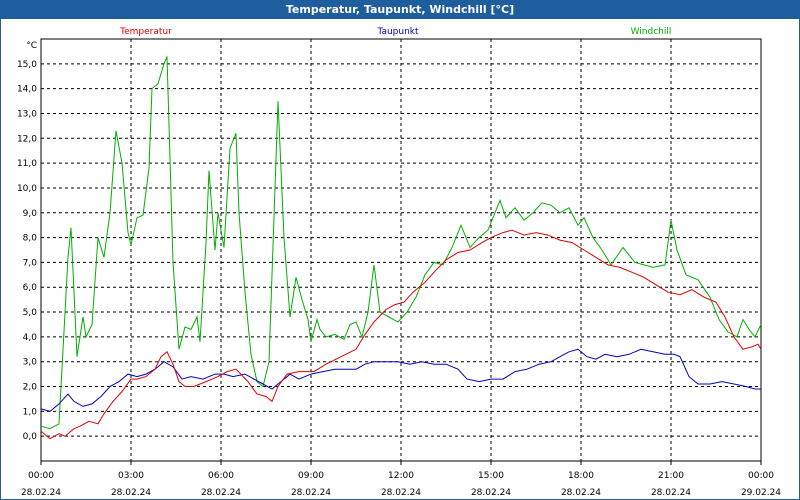 Image resolution: width=800 pixels, height=500 pixels. I want to click on x-tick-time: 21:00, so click(671, 476).